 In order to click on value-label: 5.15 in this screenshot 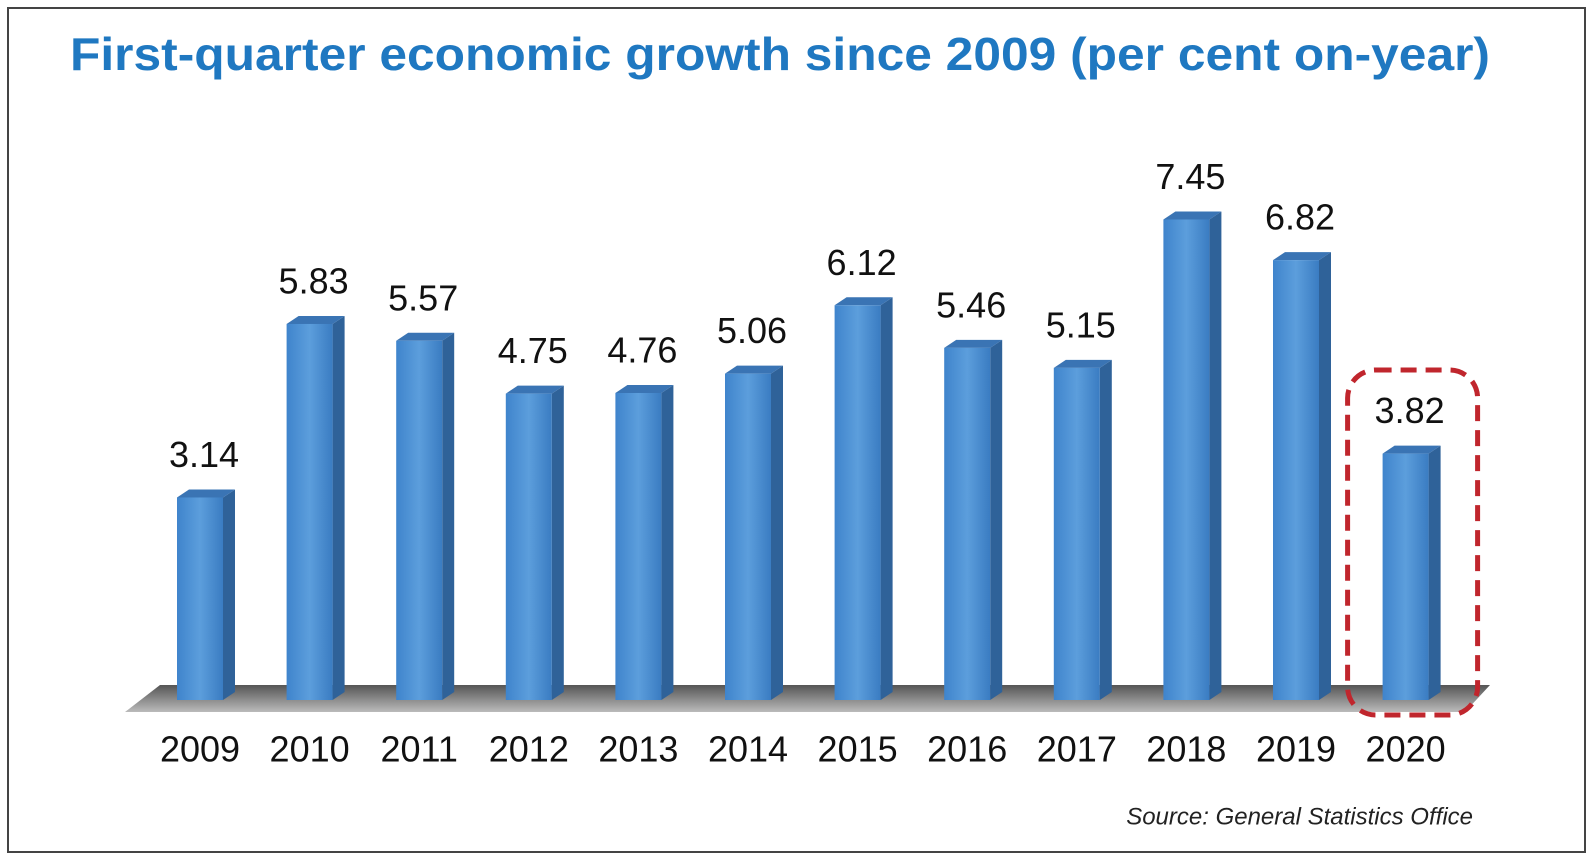, I will do `click(1081, 324)`.